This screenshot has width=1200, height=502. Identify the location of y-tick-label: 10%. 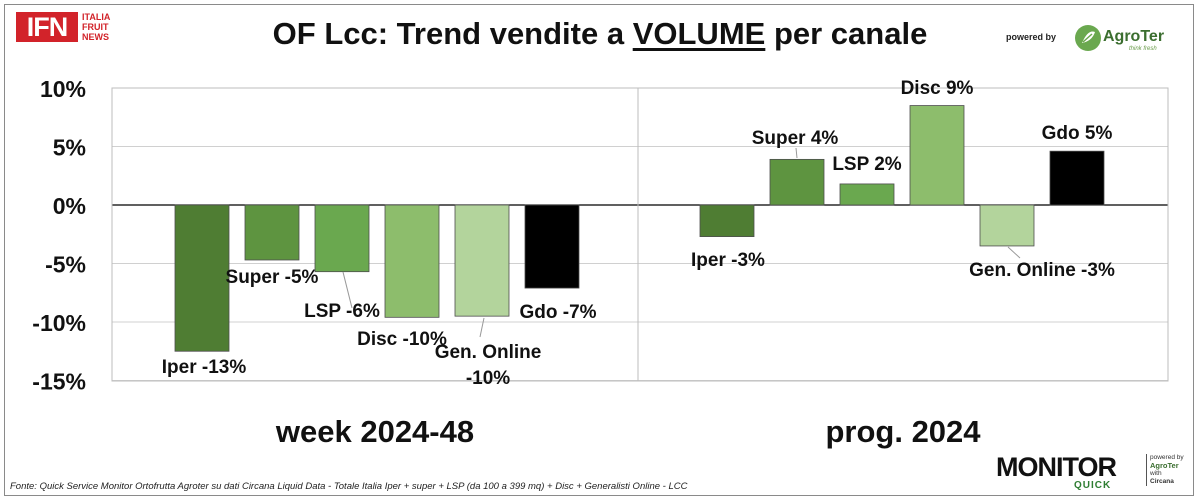
(63, 89).